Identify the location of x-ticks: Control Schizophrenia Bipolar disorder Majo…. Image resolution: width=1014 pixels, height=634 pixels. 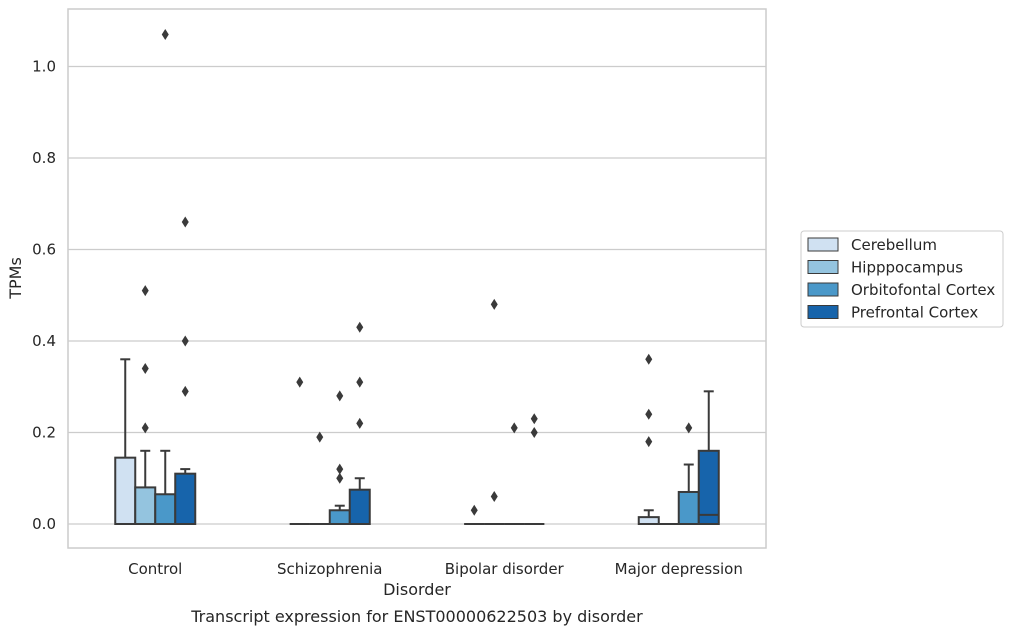
(435, 569).